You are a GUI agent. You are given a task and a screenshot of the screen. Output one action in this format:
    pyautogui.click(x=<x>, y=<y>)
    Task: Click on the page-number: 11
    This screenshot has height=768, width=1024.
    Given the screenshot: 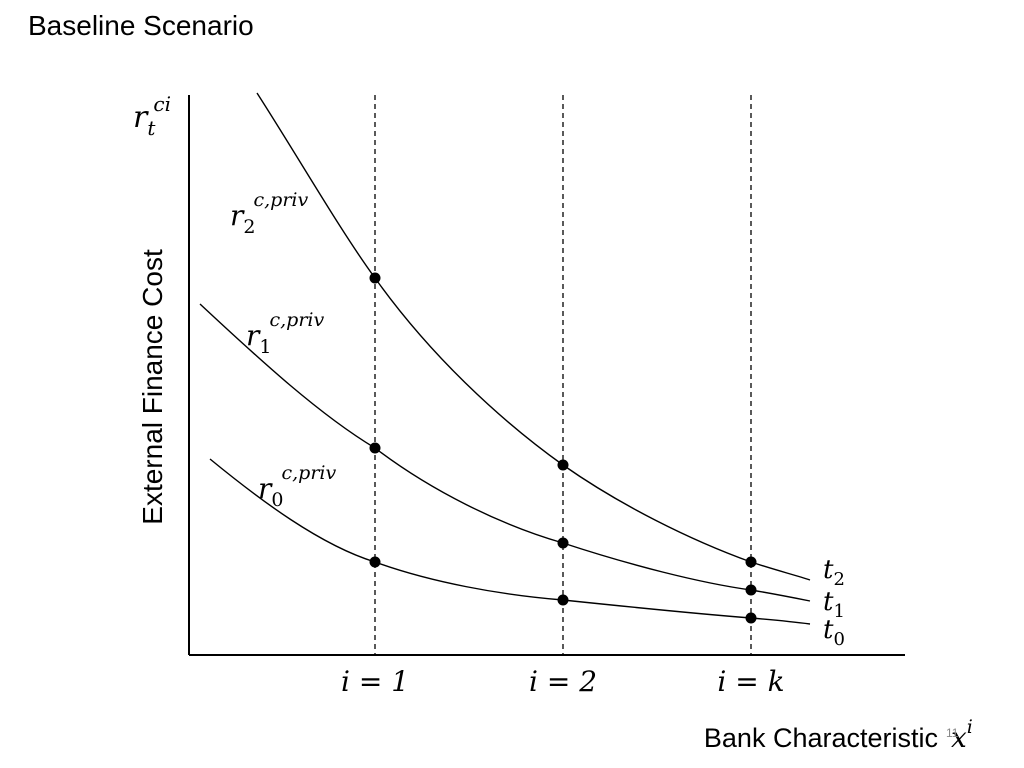 What is the action you would take?
    pyautogui.click(x=952, y=733)
    